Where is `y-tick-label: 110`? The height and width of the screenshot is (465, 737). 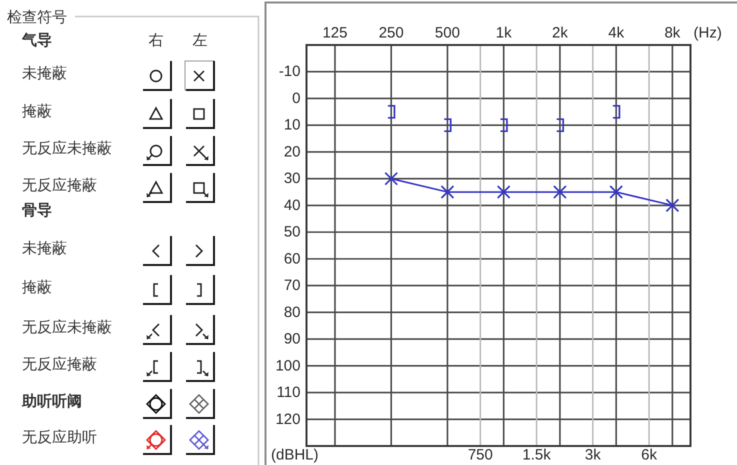 y-tick-label: 110 is located at coordinates (288, 393).